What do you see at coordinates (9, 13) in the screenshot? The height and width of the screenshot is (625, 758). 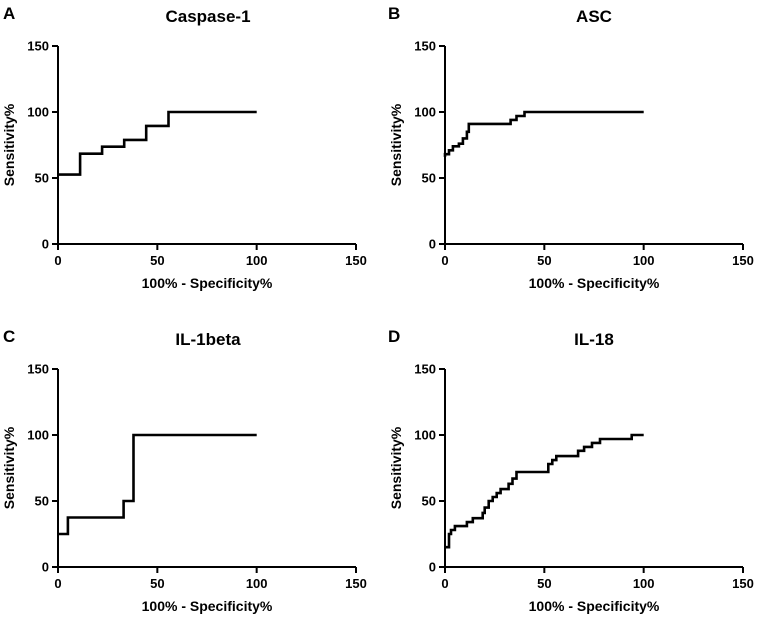 I see `panel-letter: A` at bounding box center [9, 13].